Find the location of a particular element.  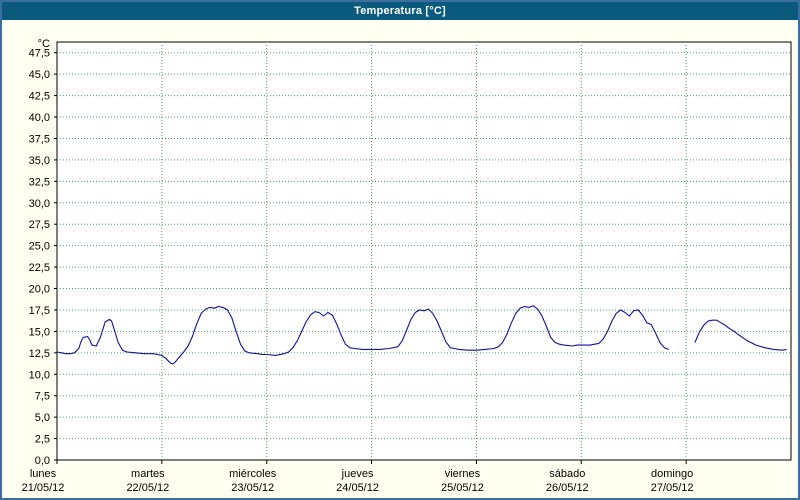

x-day-name: domingo is located at coordinates (672, 474).